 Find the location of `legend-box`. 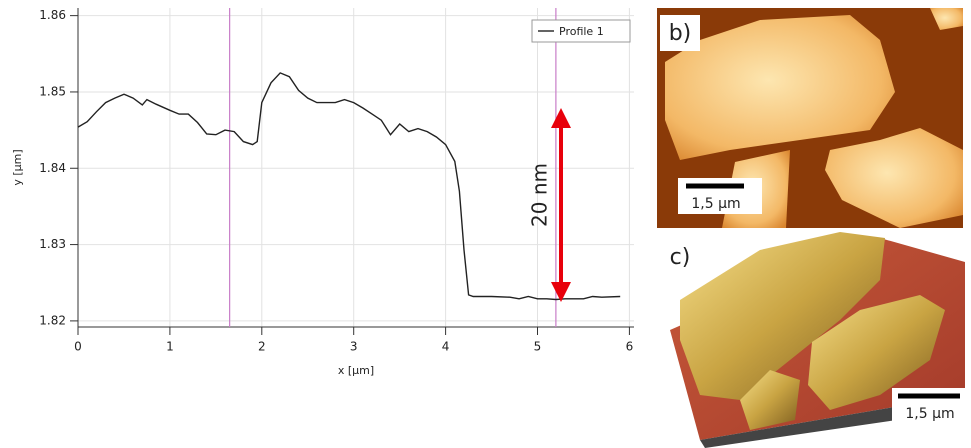

legend-box is located at coordinates (581, 31).